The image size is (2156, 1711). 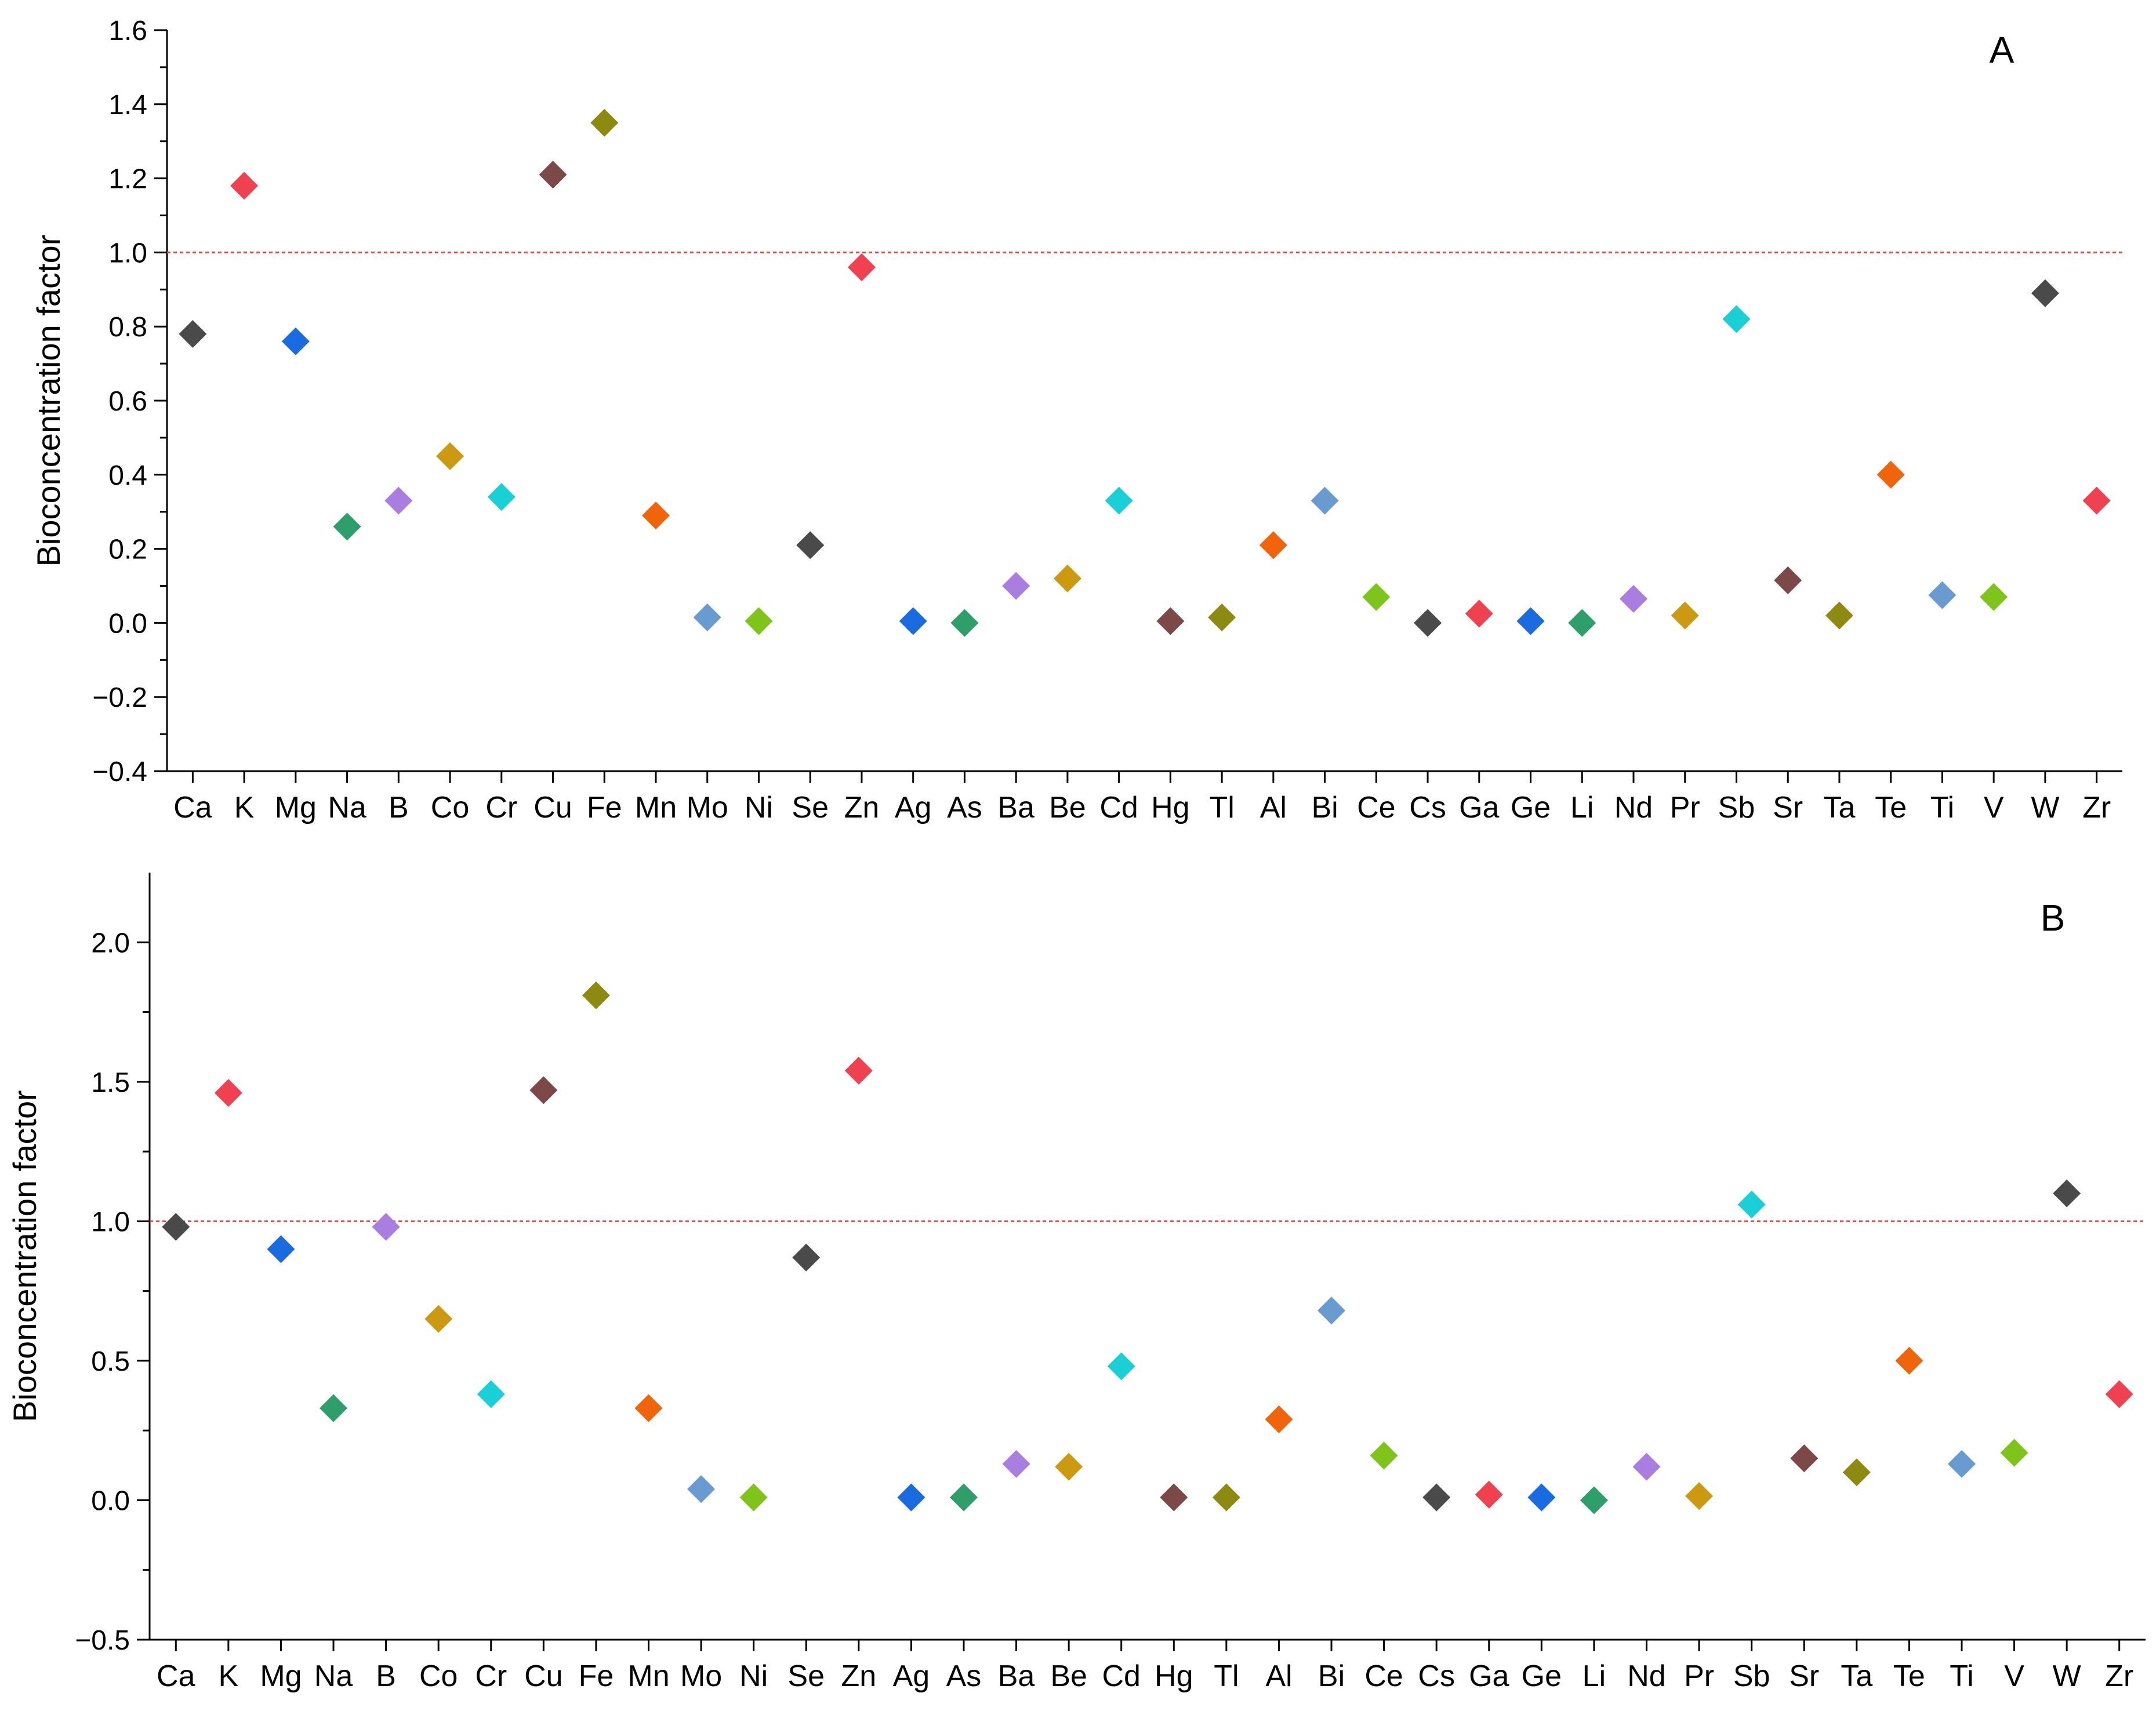 I want to click on data-point-be, so click(x=1069, y=1466).